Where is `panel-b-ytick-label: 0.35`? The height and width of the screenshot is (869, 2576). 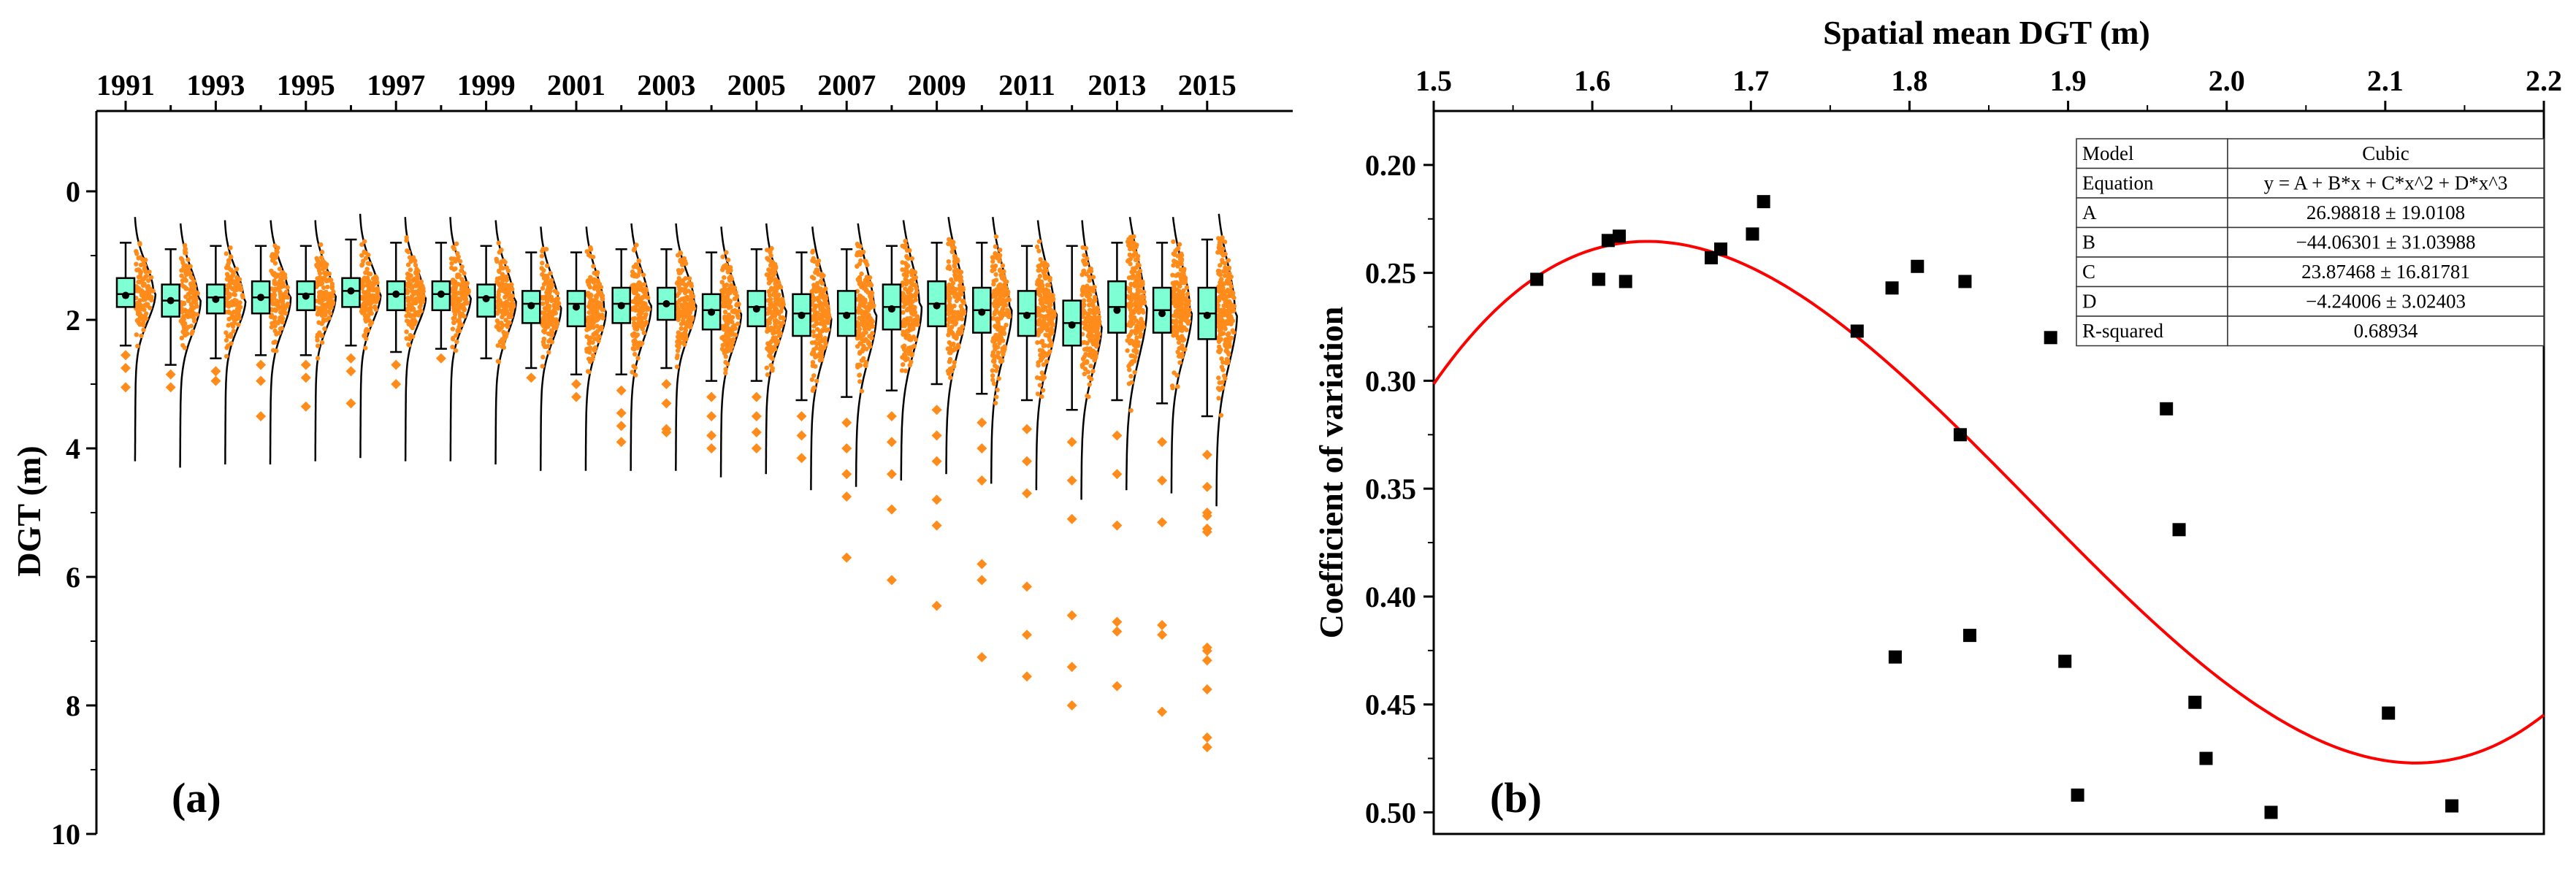
panel-b-ytick-label: 0.35 is located at coordinates (1390, 488).